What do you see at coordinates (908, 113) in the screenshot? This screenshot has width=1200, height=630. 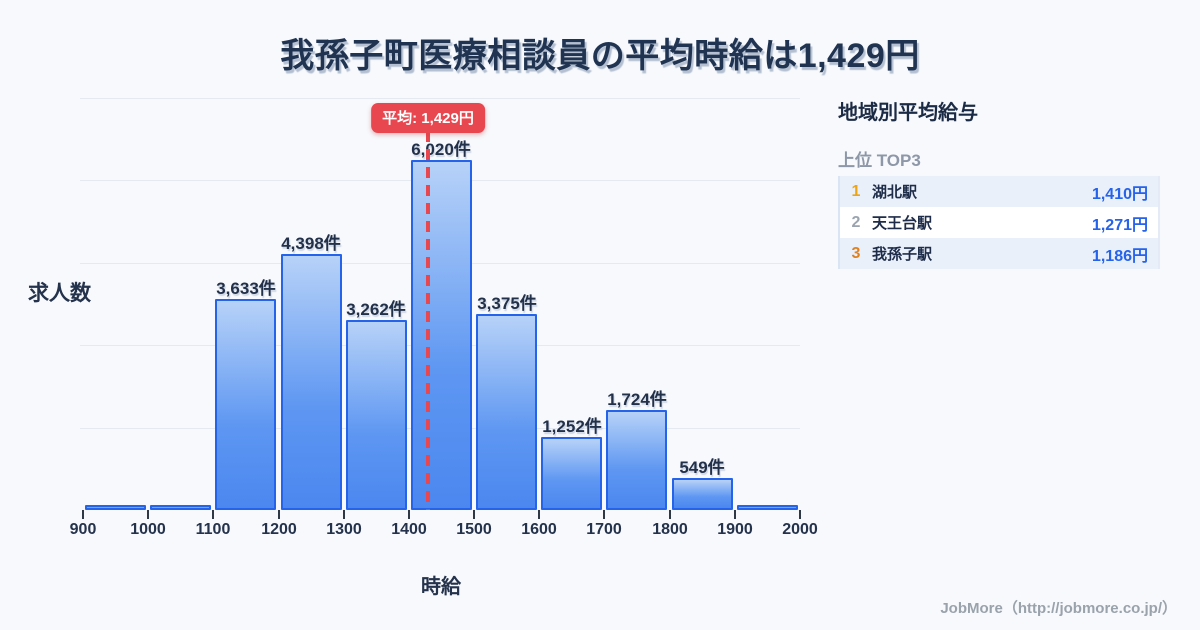 I see `sidebar-title: 地域別平均給与` at bounding box center [908, 113].